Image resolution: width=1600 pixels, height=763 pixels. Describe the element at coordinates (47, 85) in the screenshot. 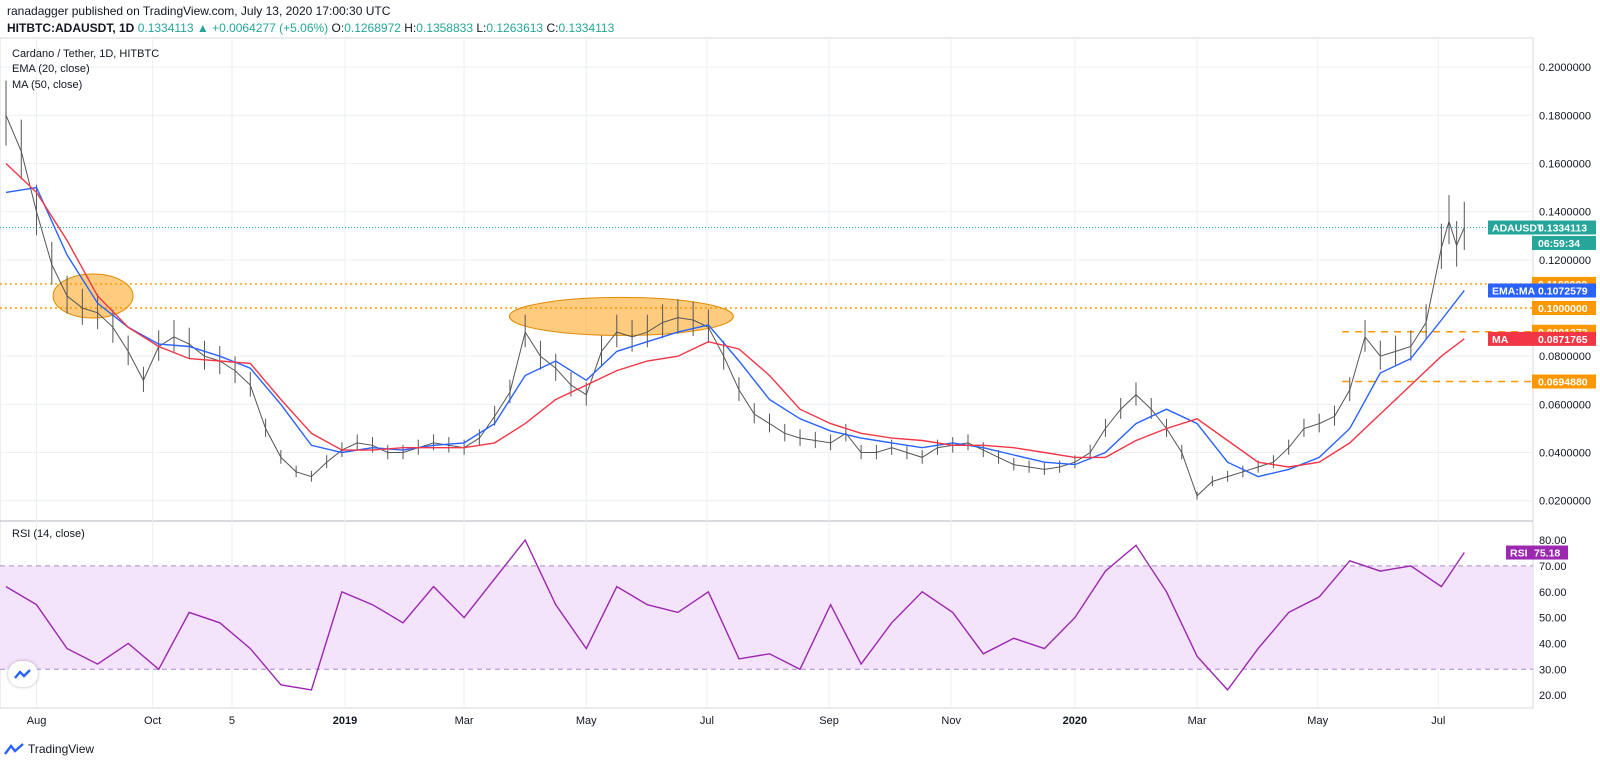

I see `legend-ma: MA (50, close)` at that location.